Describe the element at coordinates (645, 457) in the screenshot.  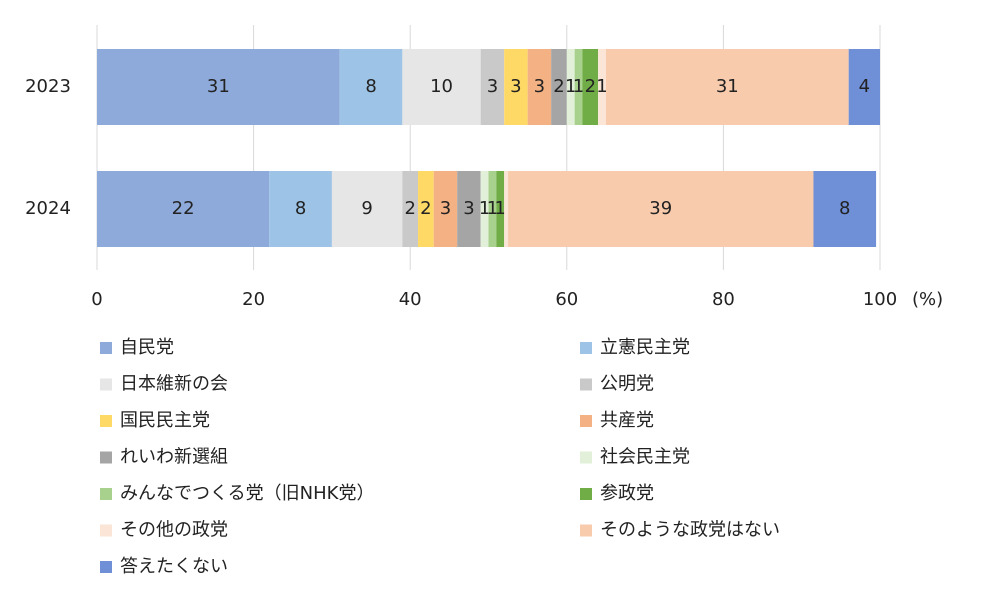
I see `legend-label: 社会民主党` at that location.